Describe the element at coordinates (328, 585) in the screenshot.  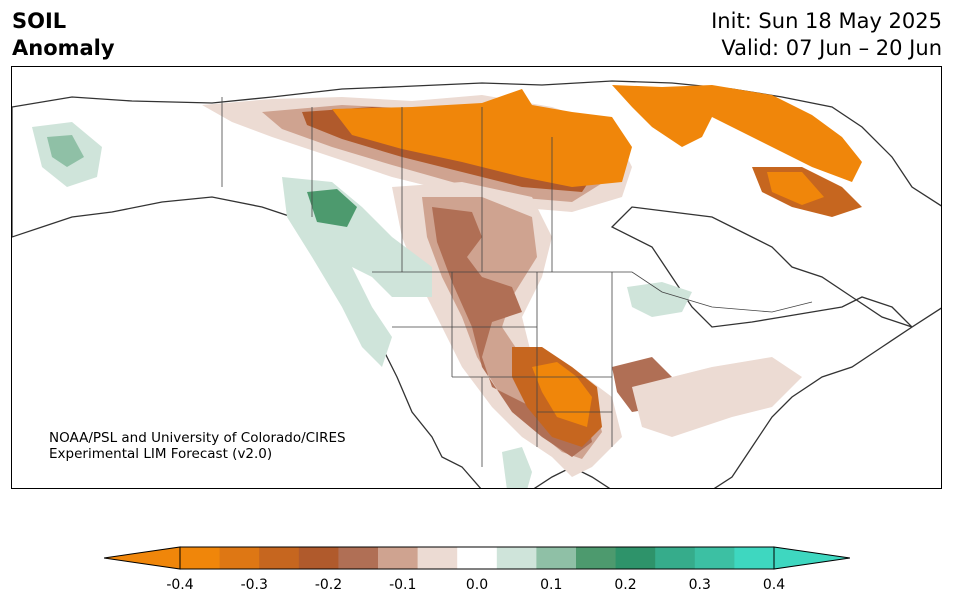
I see `colorbar-tick-label: -0.2` at that location.